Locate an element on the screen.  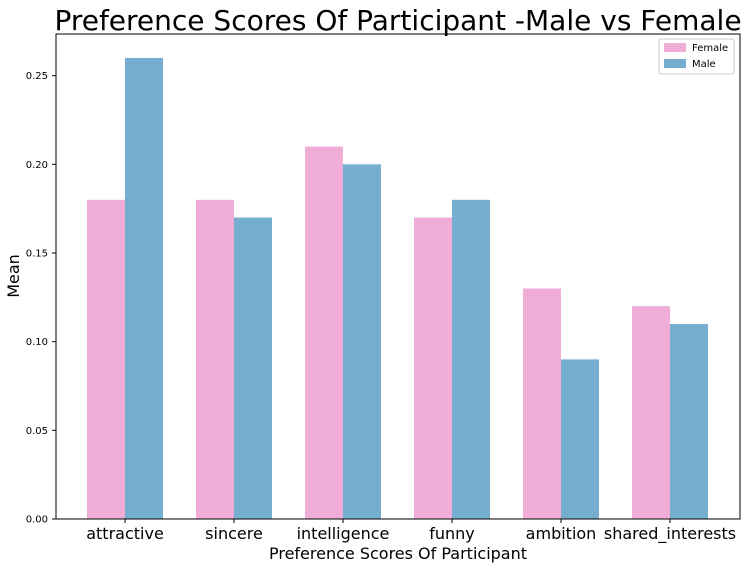
x-tick-label-ambition: ambition is located at coordinates (561, 533).